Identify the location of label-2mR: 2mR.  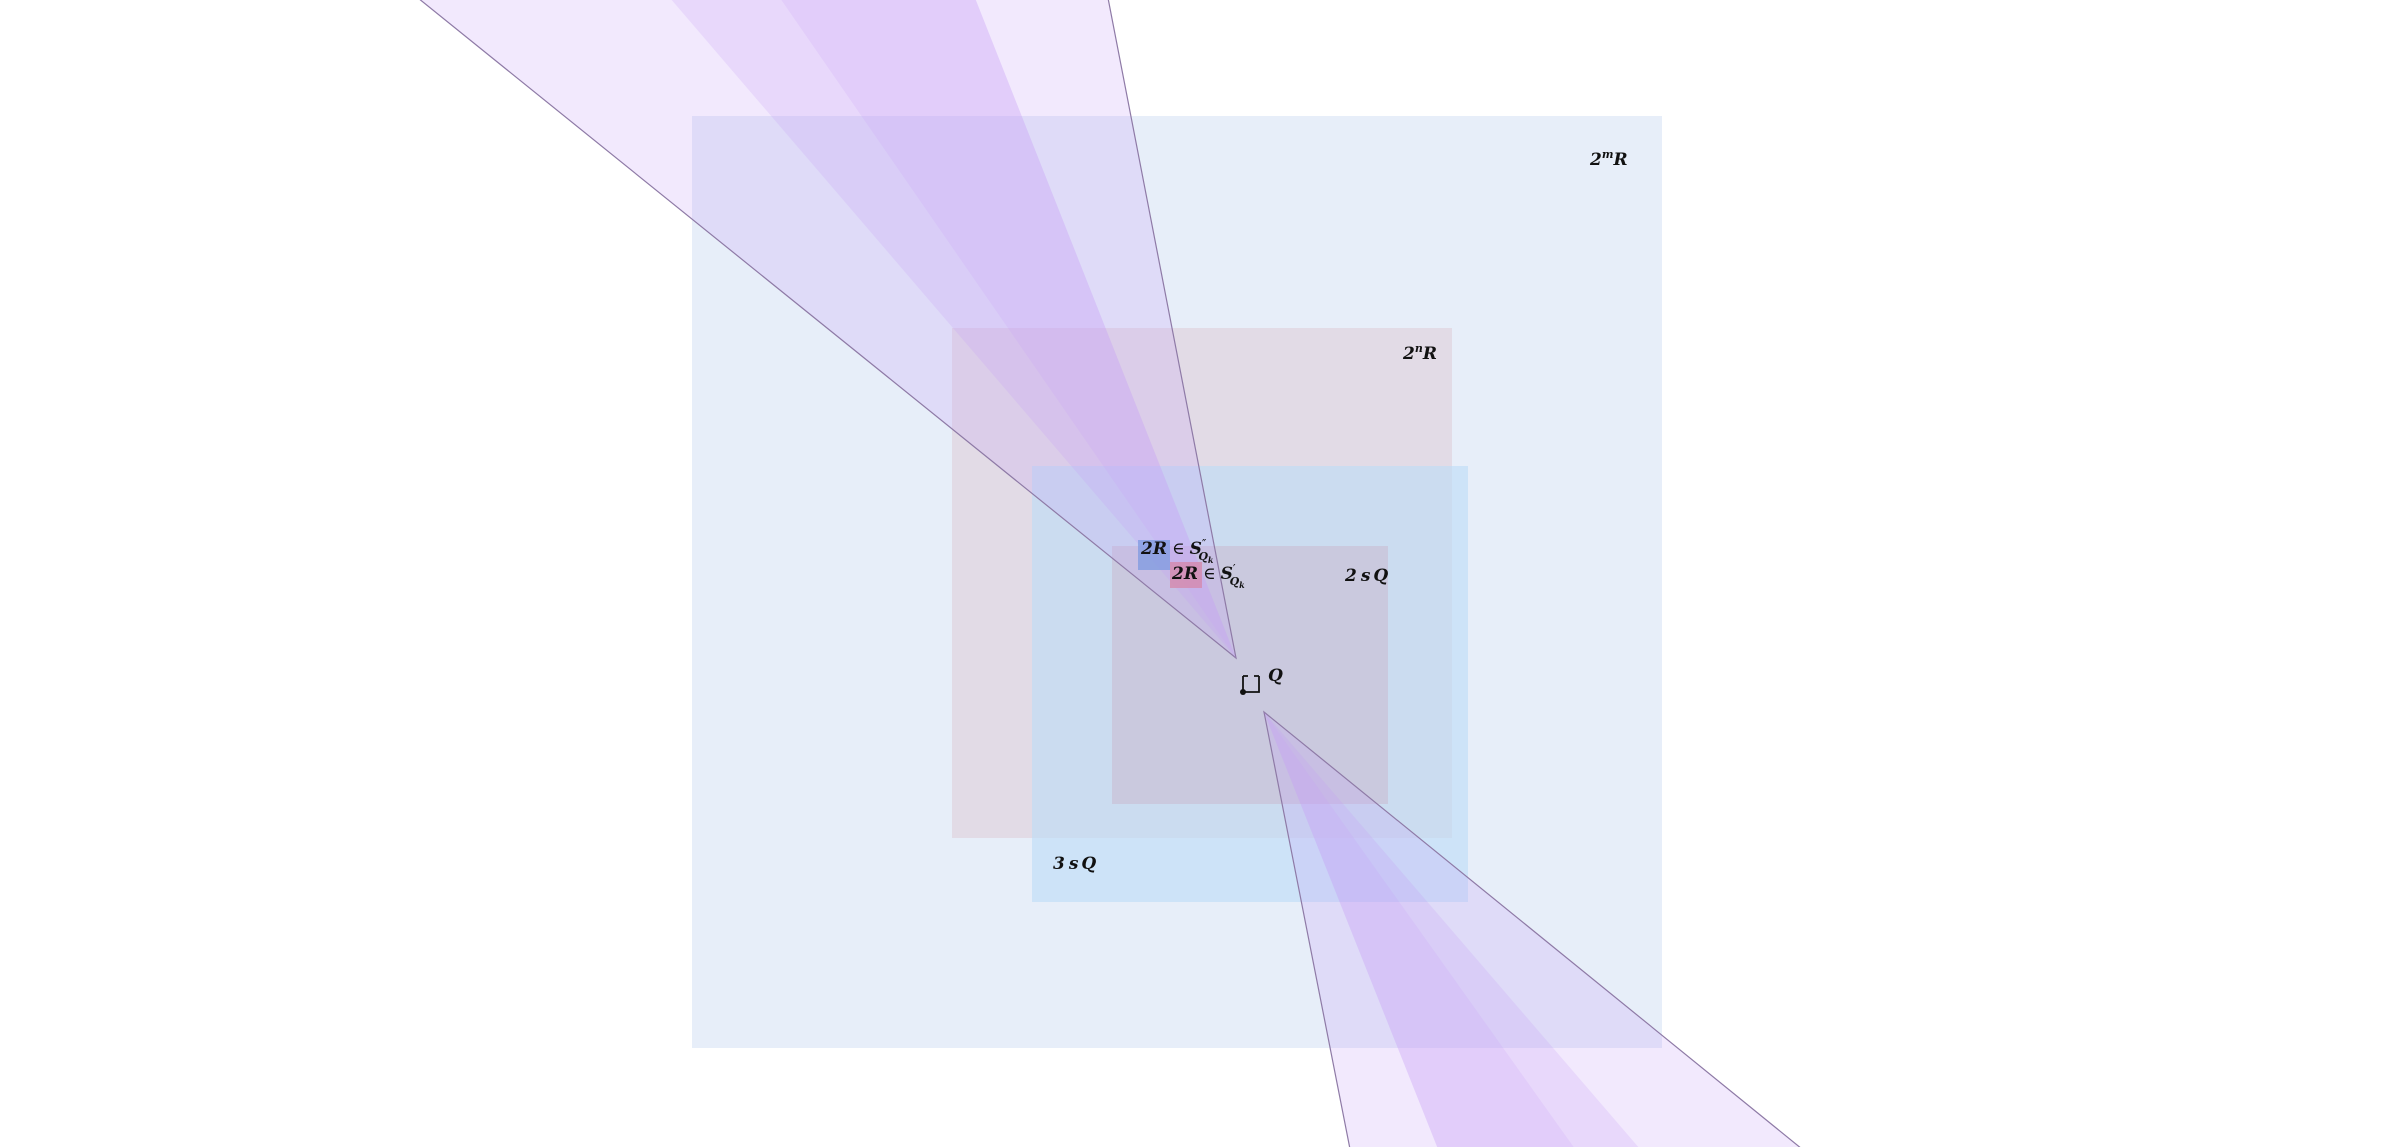
(1608, 159).